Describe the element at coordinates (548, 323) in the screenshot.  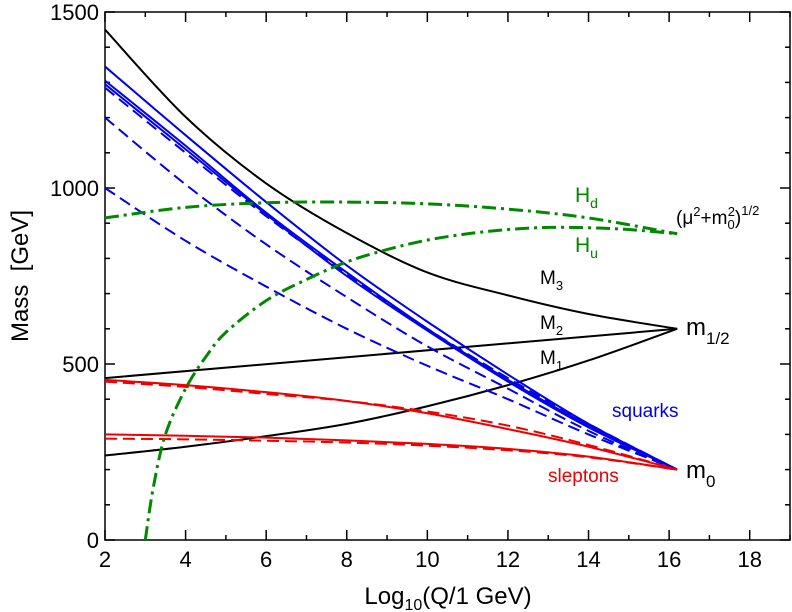
I see `label-M2-base: M` at that location.